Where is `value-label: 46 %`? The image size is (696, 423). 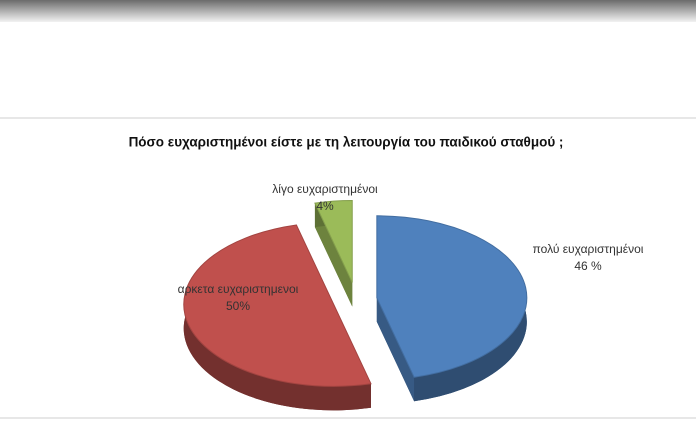 value-label: 46 % is located at coordinates (588, 266).